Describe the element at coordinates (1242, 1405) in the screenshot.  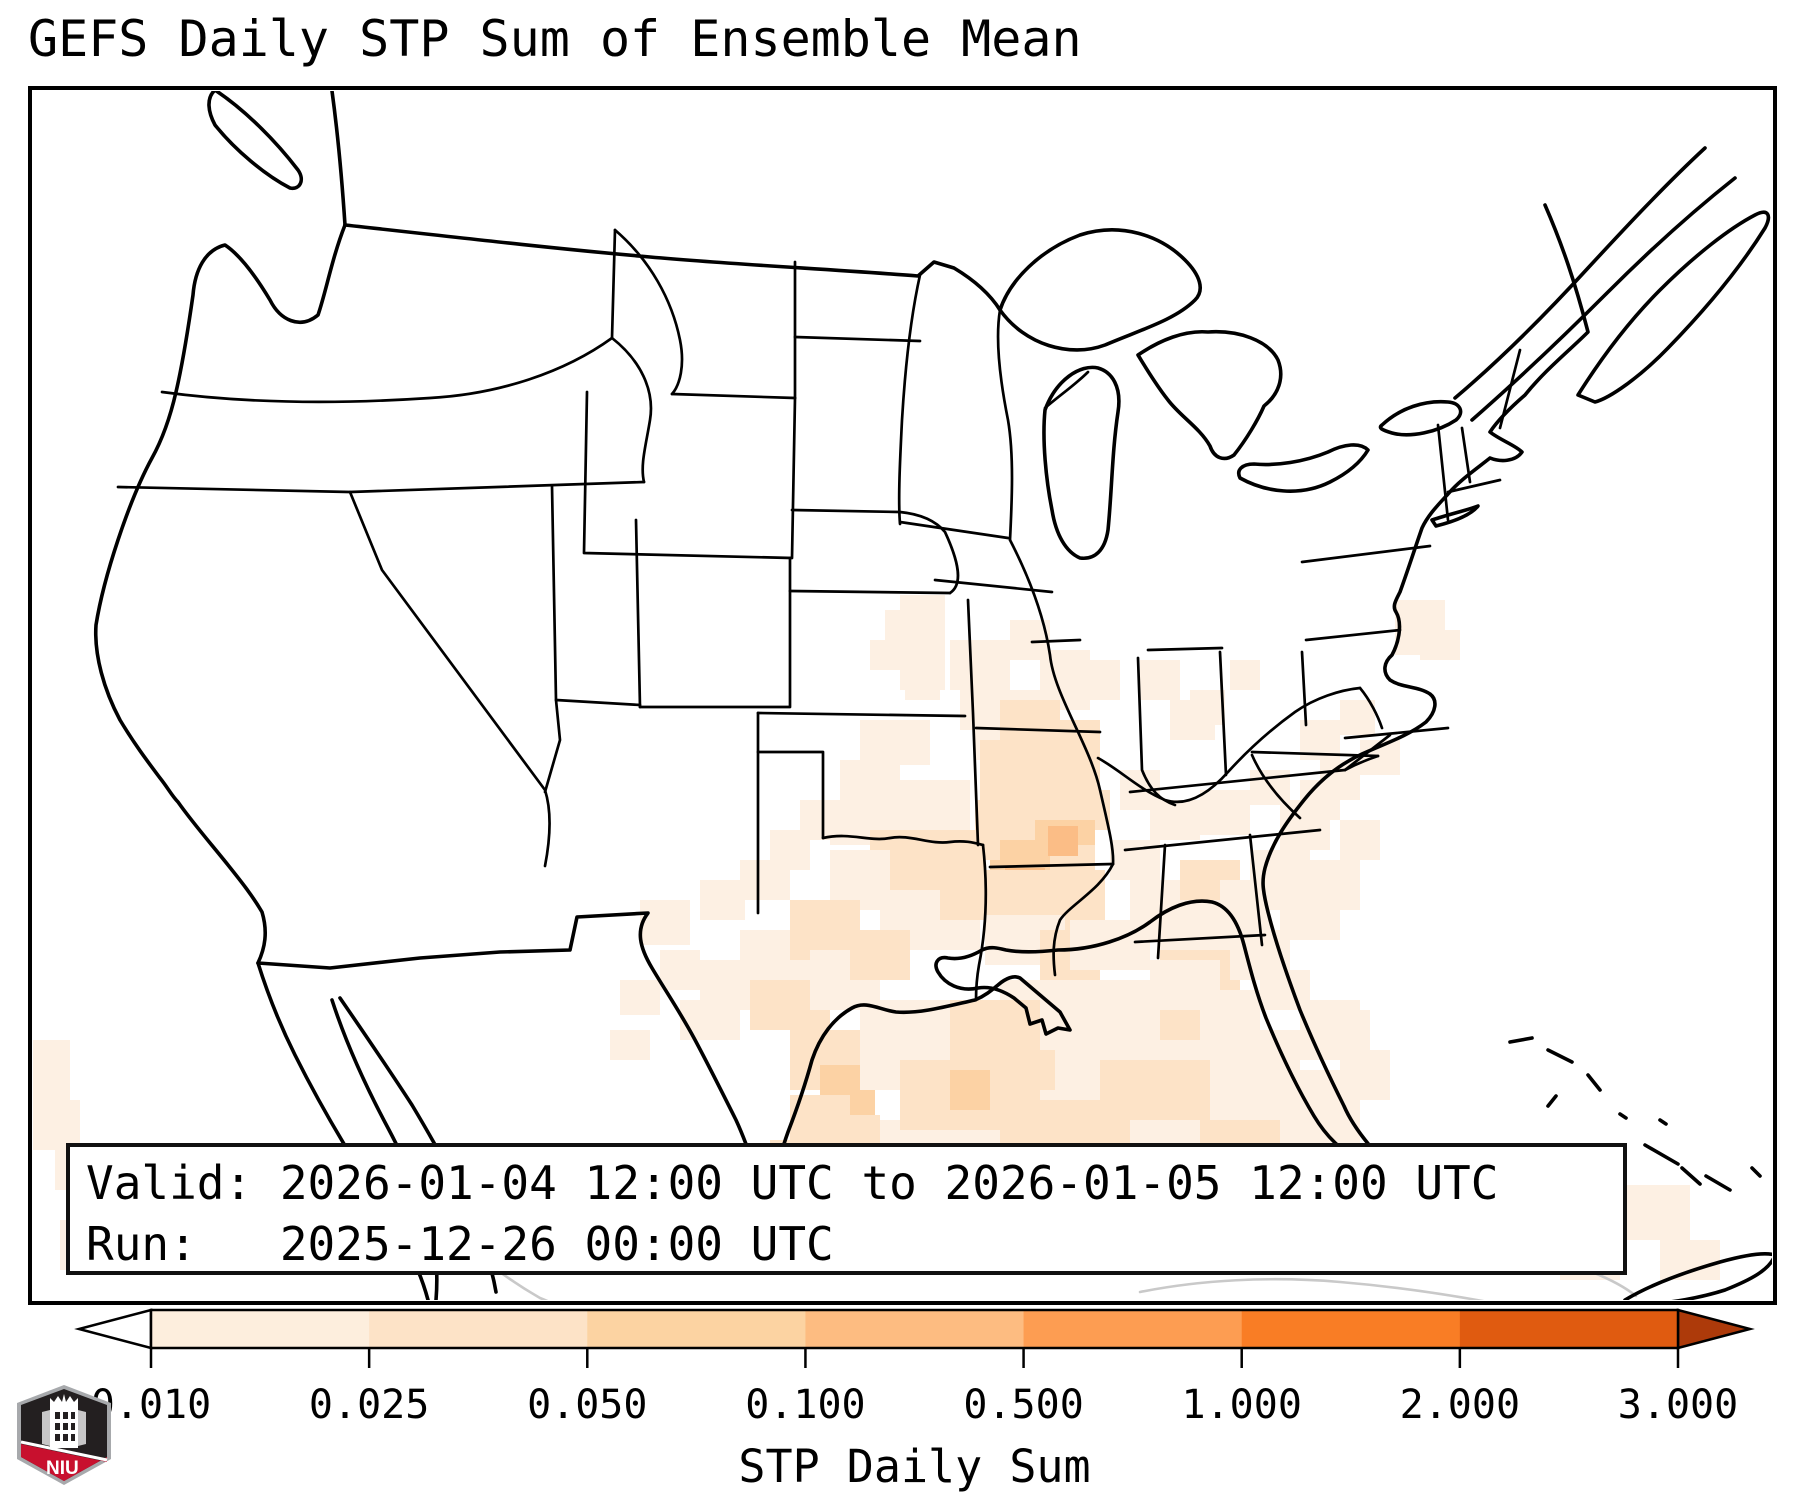
I see `colorbar-tick-label: 1.000` at that location.